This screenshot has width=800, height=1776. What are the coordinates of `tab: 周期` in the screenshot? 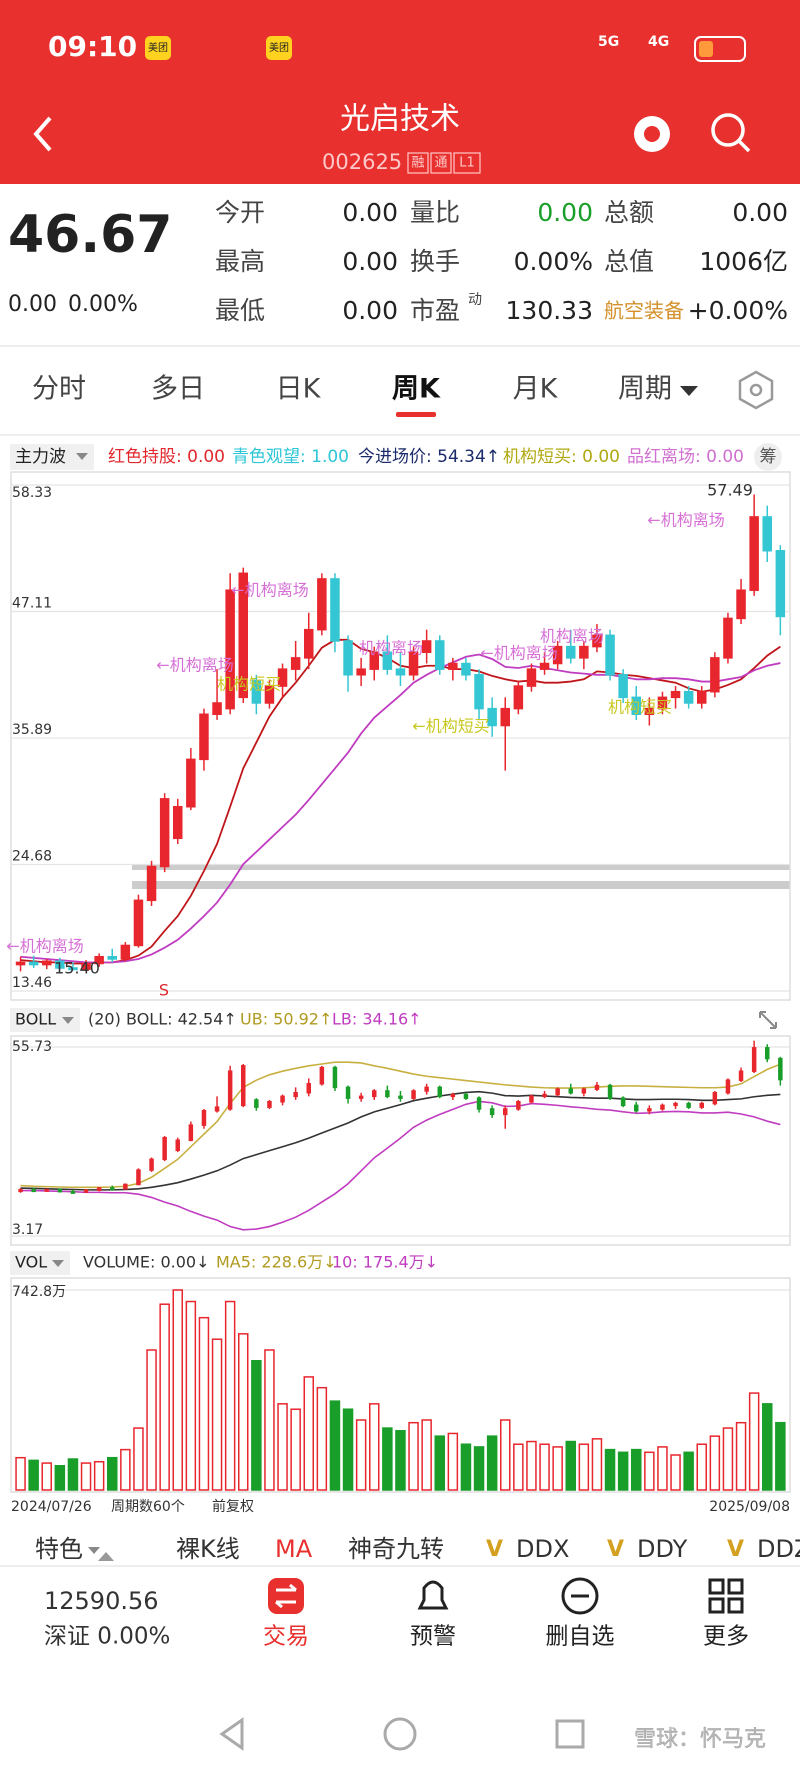 It's located at (645, 389).